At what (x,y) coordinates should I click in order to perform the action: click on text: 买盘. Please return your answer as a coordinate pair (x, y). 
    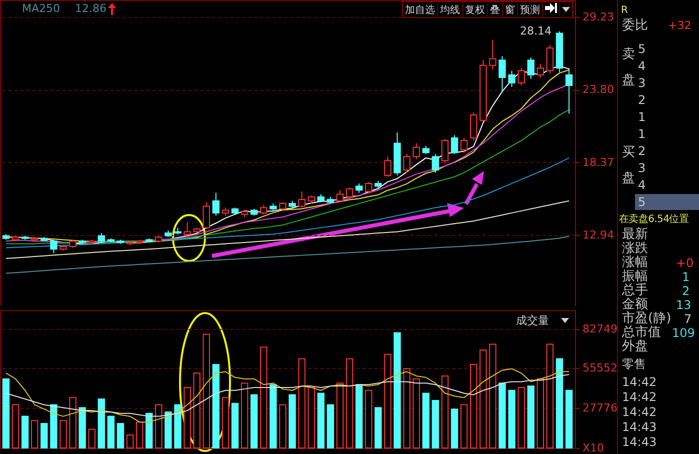
    Looking at the image, I should click on (628, 166).